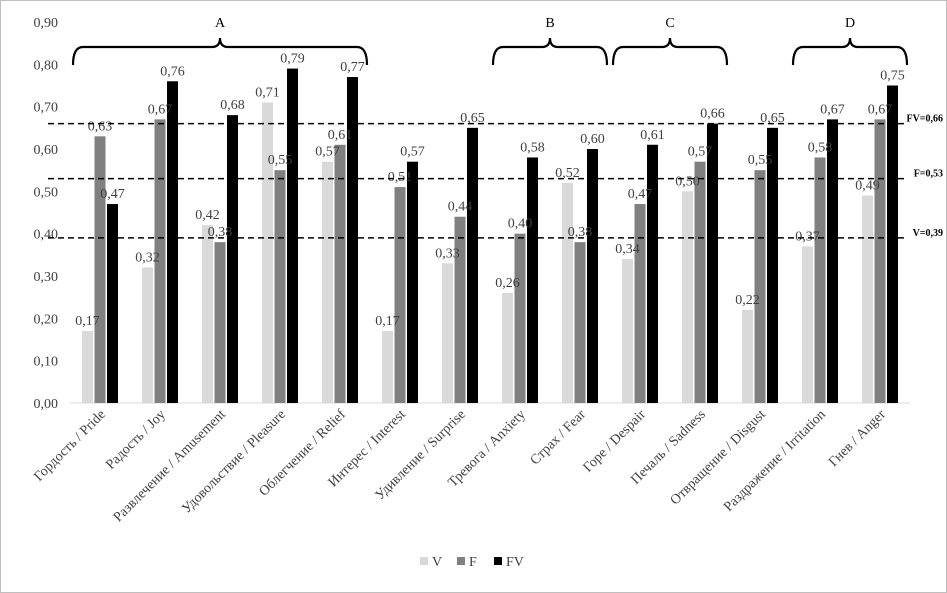 The height and width of the screenshot is (593, 947). I want to click on legend-label-v: V, so click(437, 562).